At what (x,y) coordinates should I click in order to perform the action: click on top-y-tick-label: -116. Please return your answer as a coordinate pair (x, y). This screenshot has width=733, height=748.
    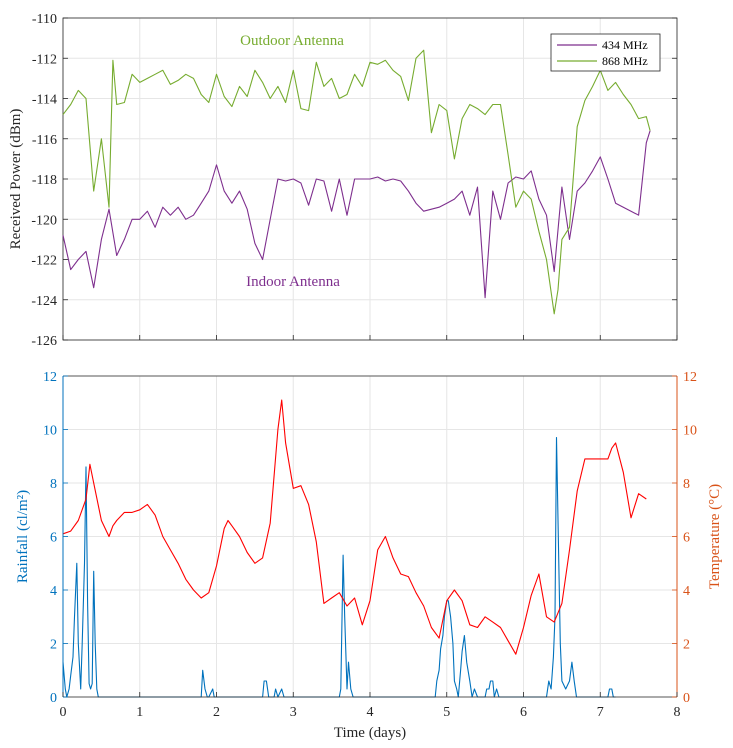
    Looking at the image, I should click on (44, 140).